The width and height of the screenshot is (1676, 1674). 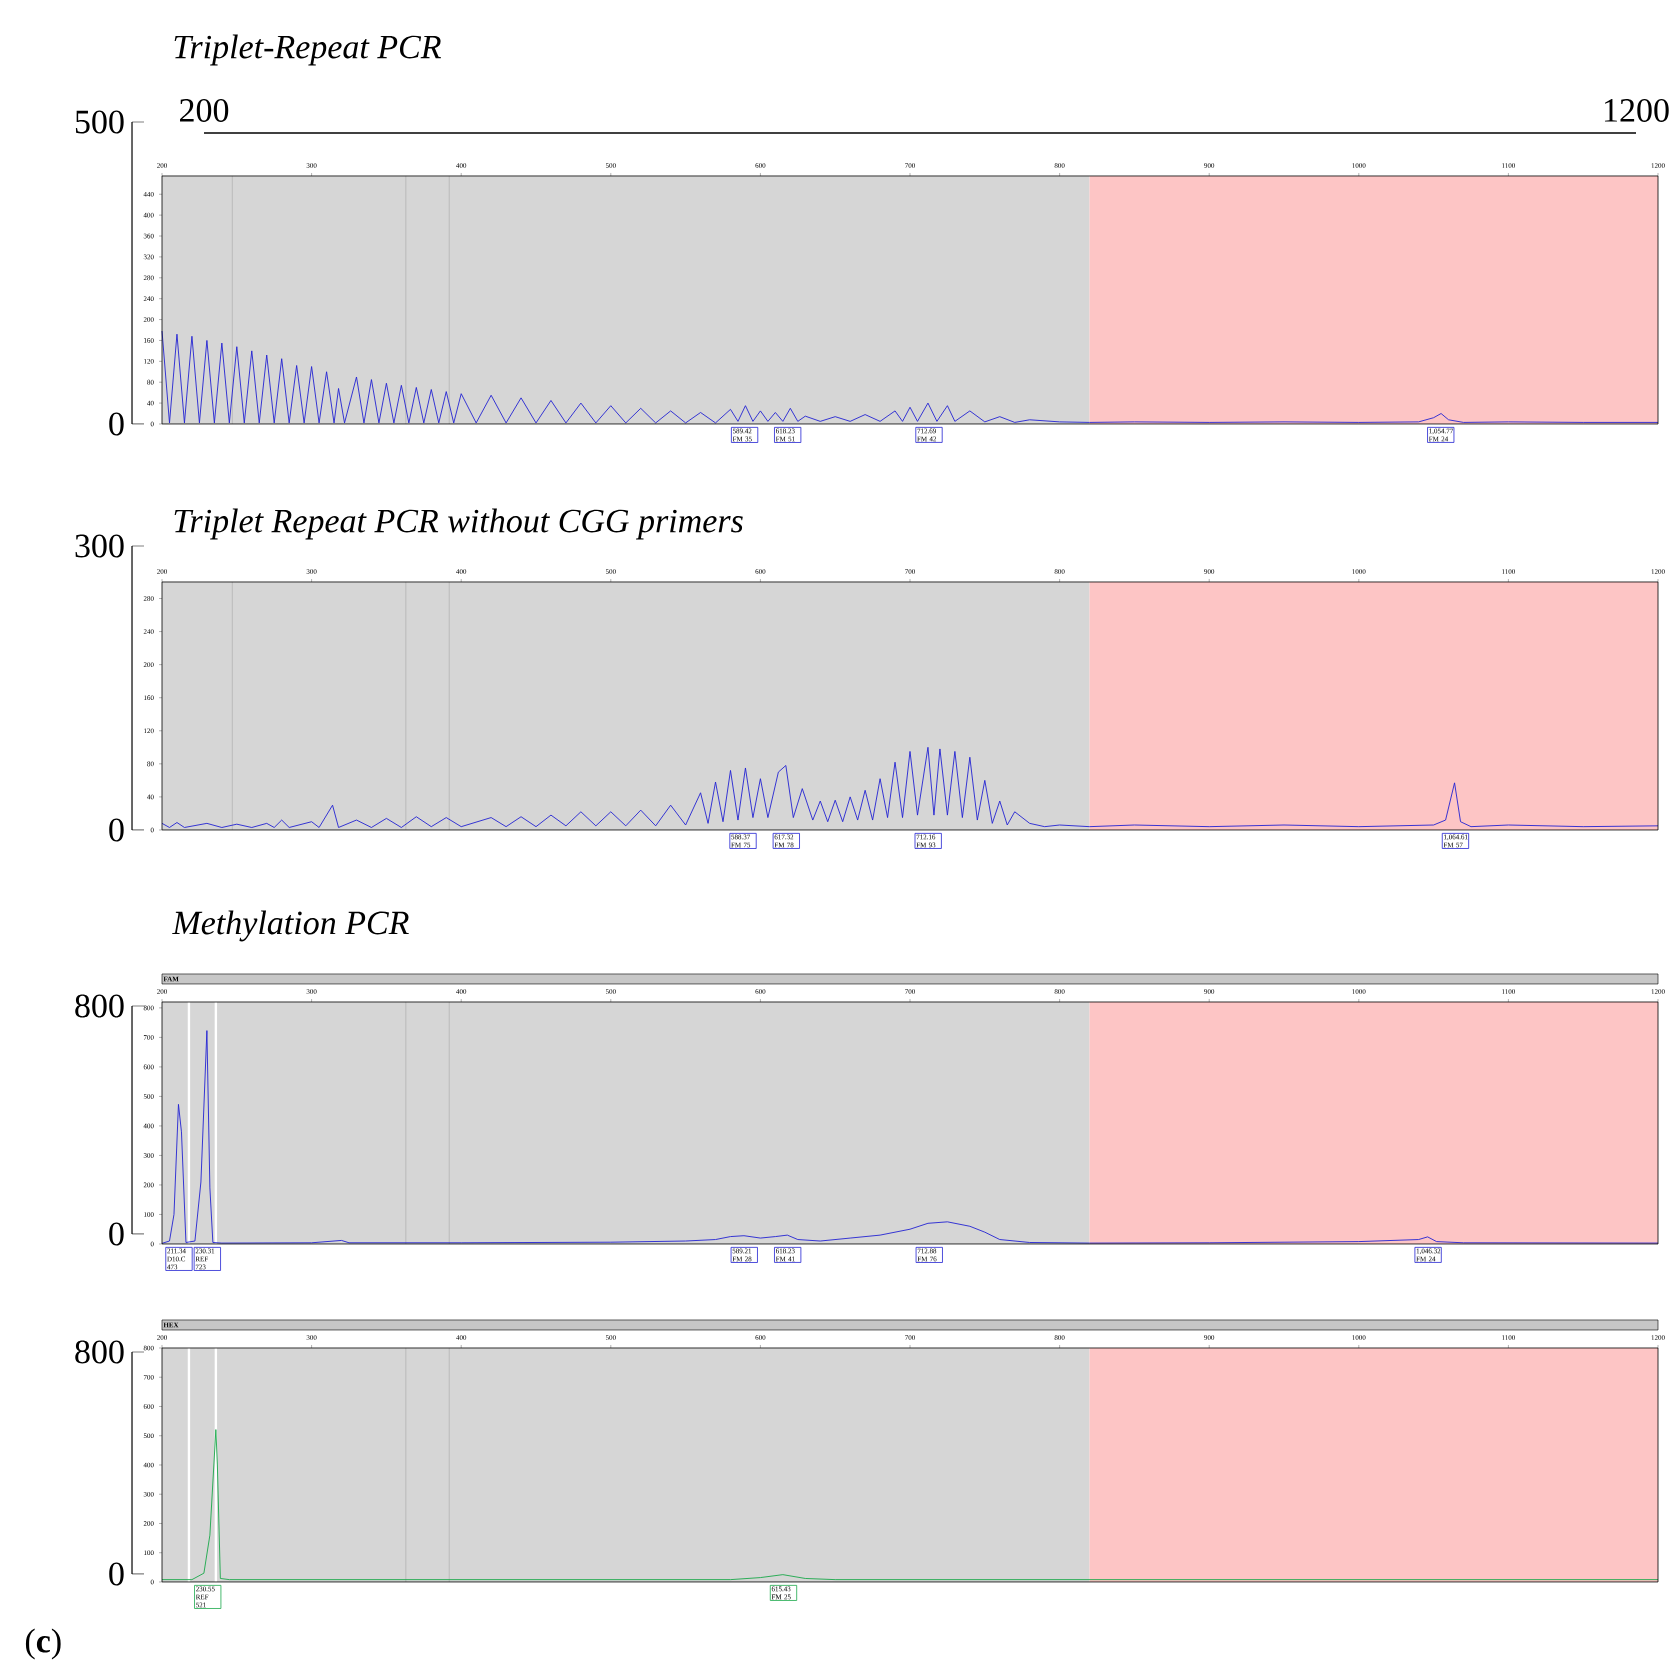 What do you see at coordinates (307, 50) in the screenshot?
I see `chart-title: Triplet-Repeat PCR` at bounding box center [307, 50].